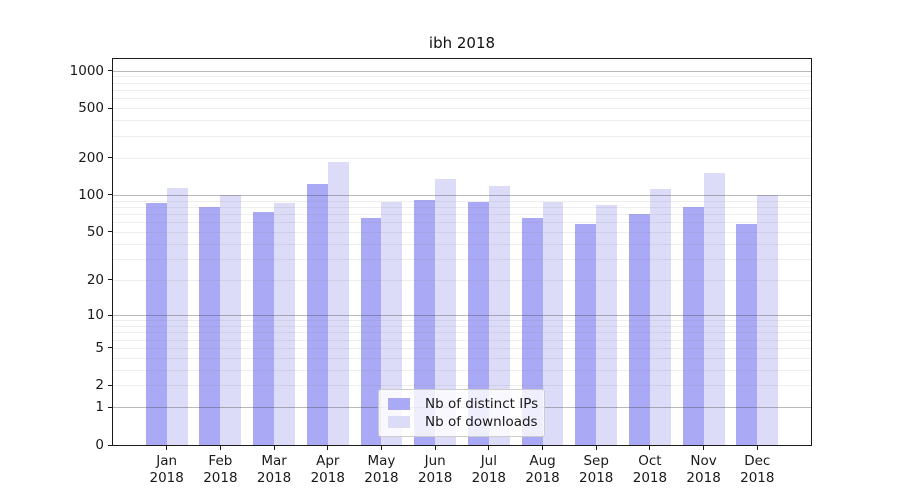 The width and height of the screenshot is (900, 500). What do you see at coordinates (95, 315) in the screenshot?
I see `y-tick-label-10: 10` at bounding box center [95, 315].